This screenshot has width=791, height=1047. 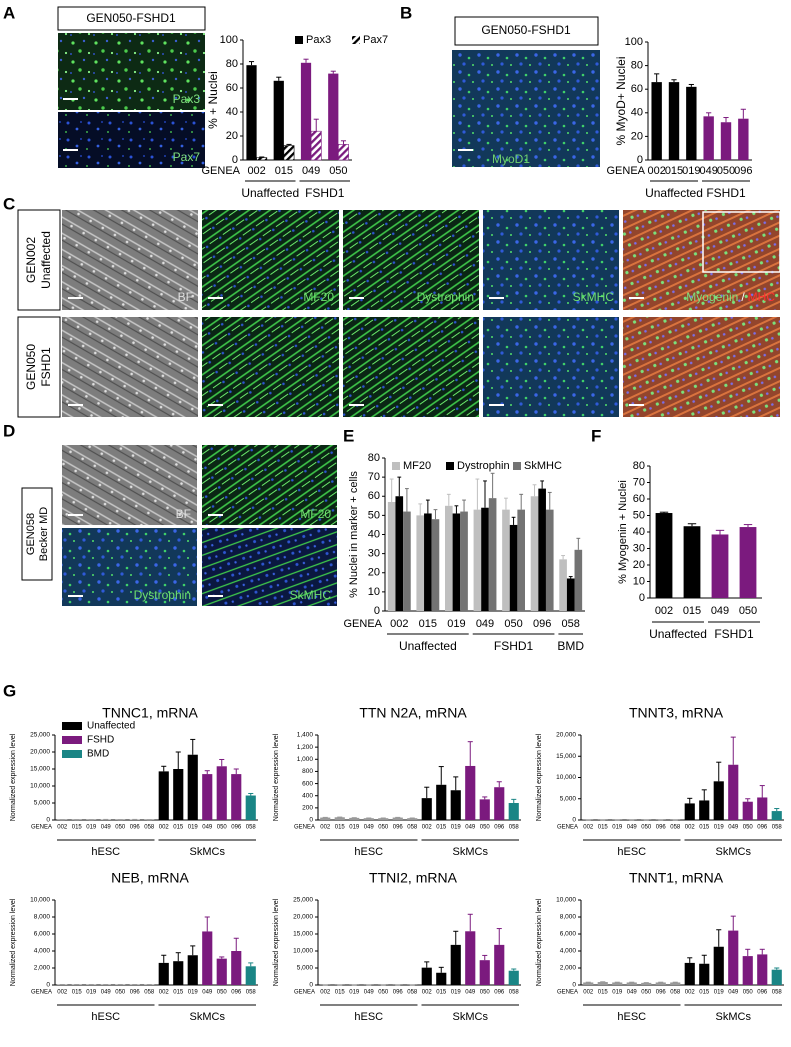 I want to click on legend-label: FSHD, so click(x=100, y=740).